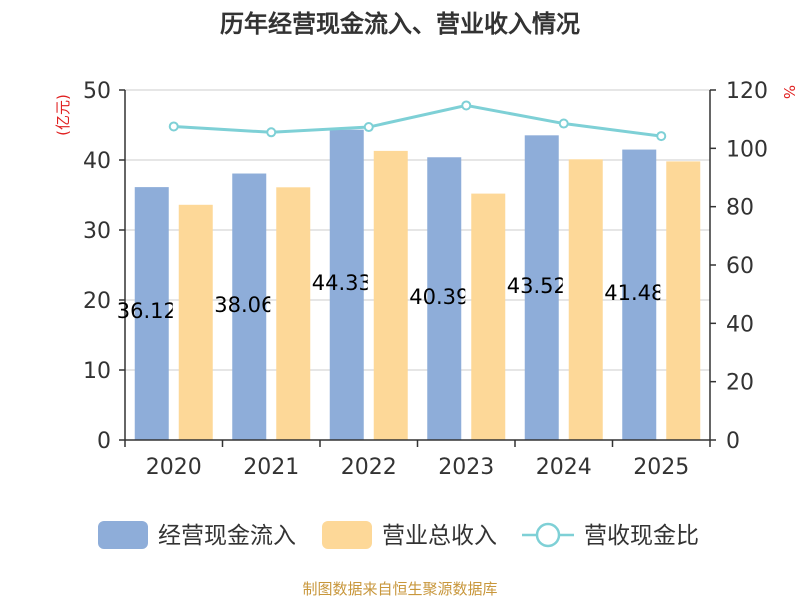 This screenshot has height=604, width=800. What do you see at coordinates (466, 105) in the screenshot?
I see `ratio-point-2023` at bounding box center [466, 105].